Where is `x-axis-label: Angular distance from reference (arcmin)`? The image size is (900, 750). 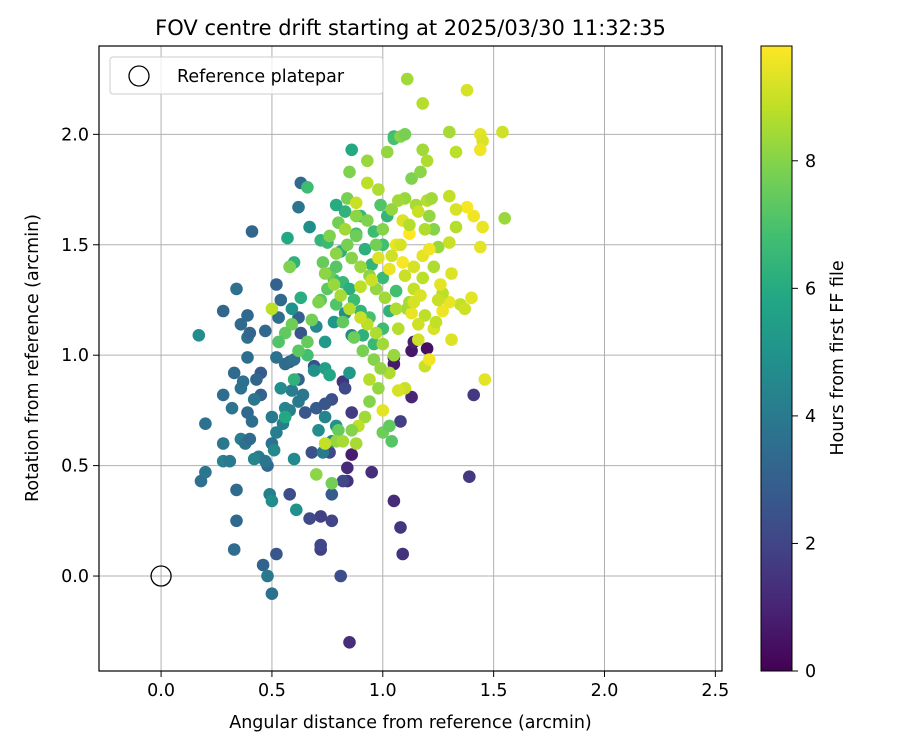
x-axis-label: Angular distance from reference (arcmin) is located at coordinates (410, 723).